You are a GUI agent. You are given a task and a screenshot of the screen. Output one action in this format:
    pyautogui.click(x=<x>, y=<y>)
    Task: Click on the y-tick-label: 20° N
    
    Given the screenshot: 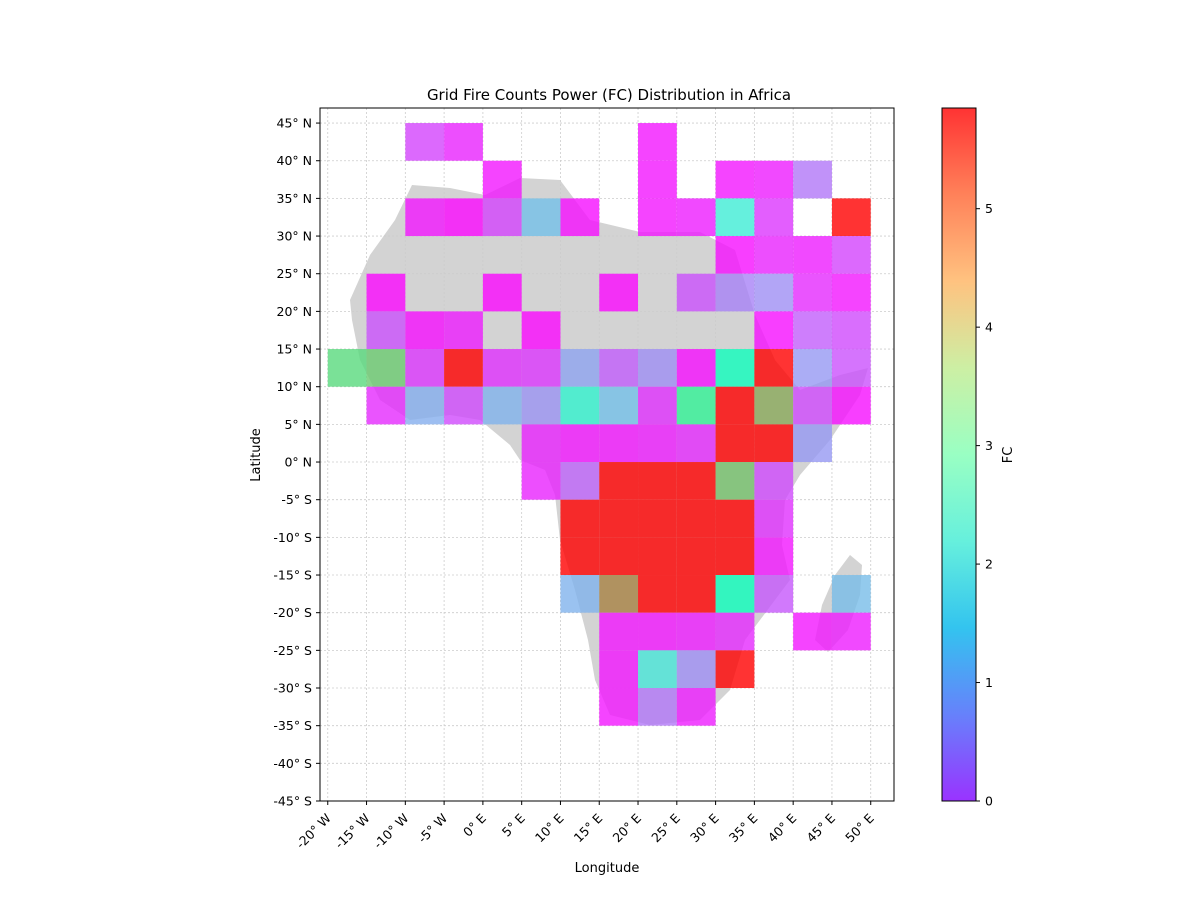 What is the action you would take?
    pyautogui.click(x=294, y=311)
    